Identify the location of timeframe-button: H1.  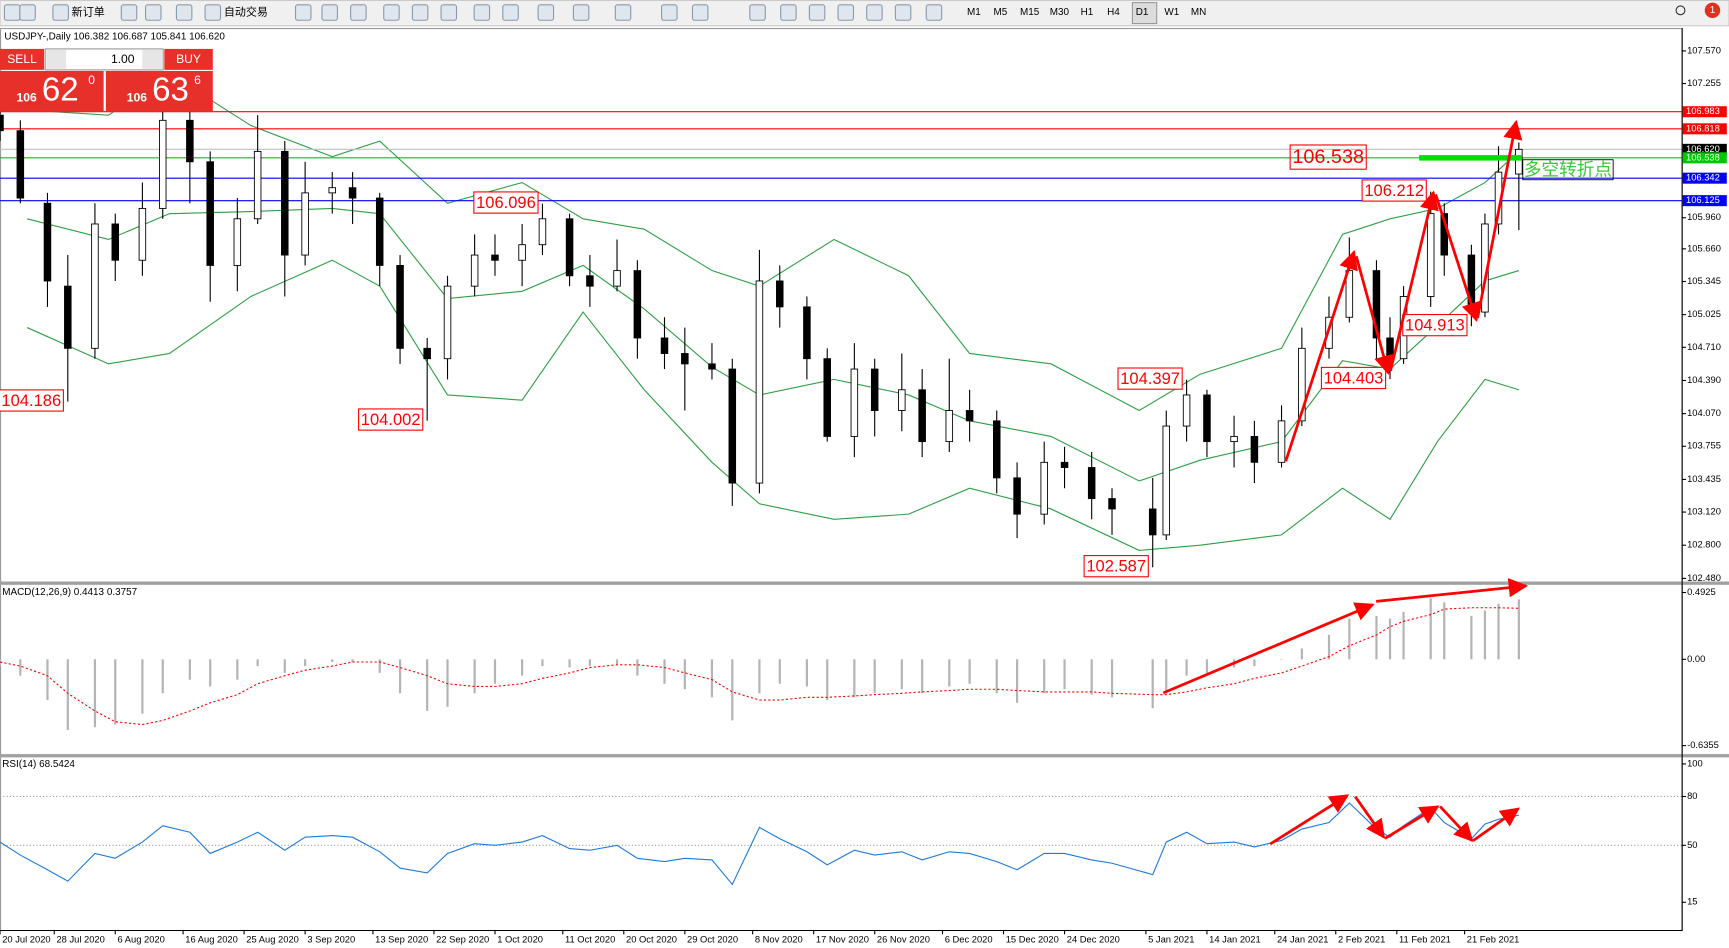
(1087, 12).